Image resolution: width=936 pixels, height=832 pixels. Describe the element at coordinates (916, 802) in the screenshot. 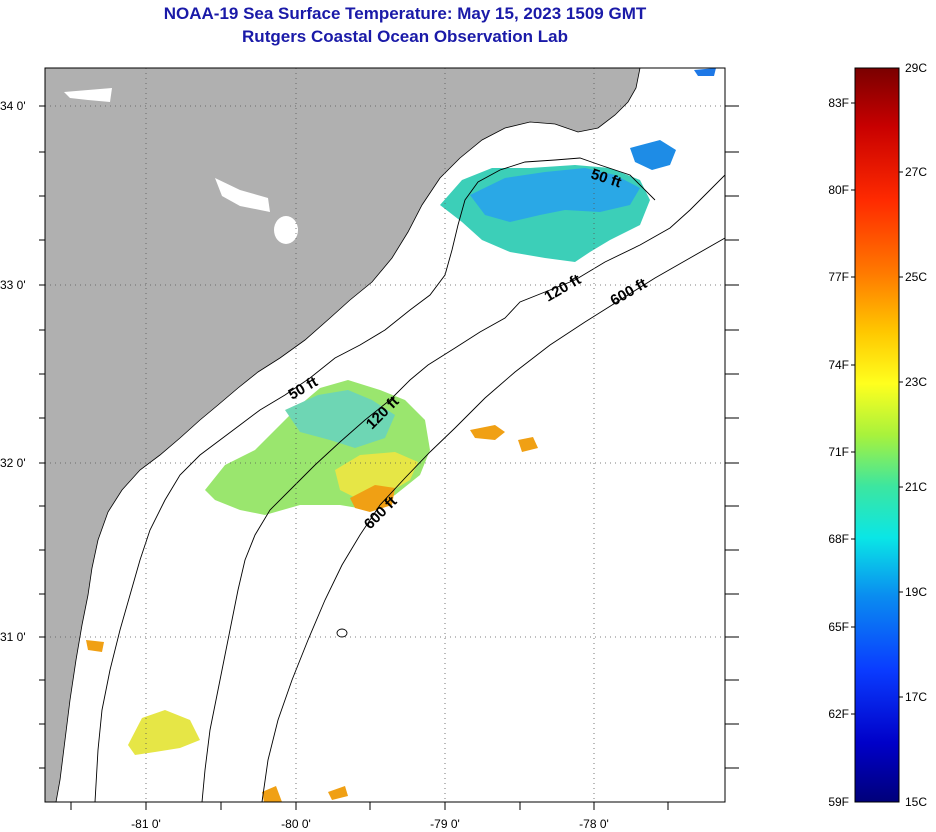

I see `colorbar-c-label: 15C` at that location.